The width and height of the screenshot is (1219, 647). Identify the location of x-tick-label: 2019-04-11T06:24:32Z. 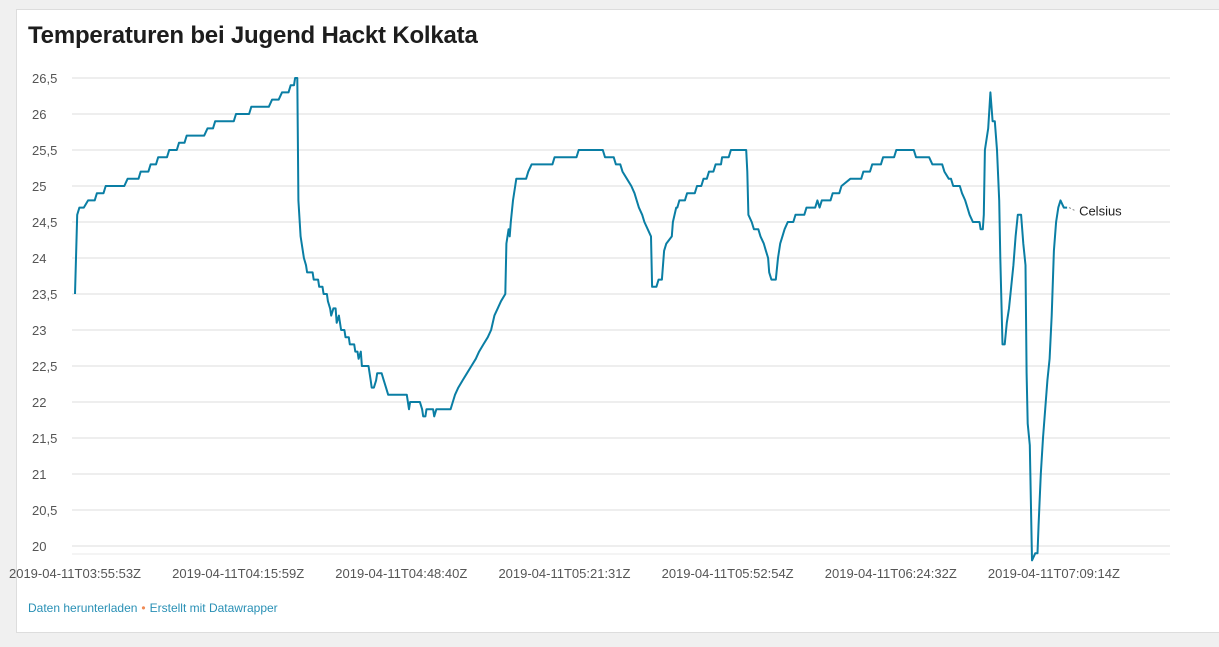
(891, 573).